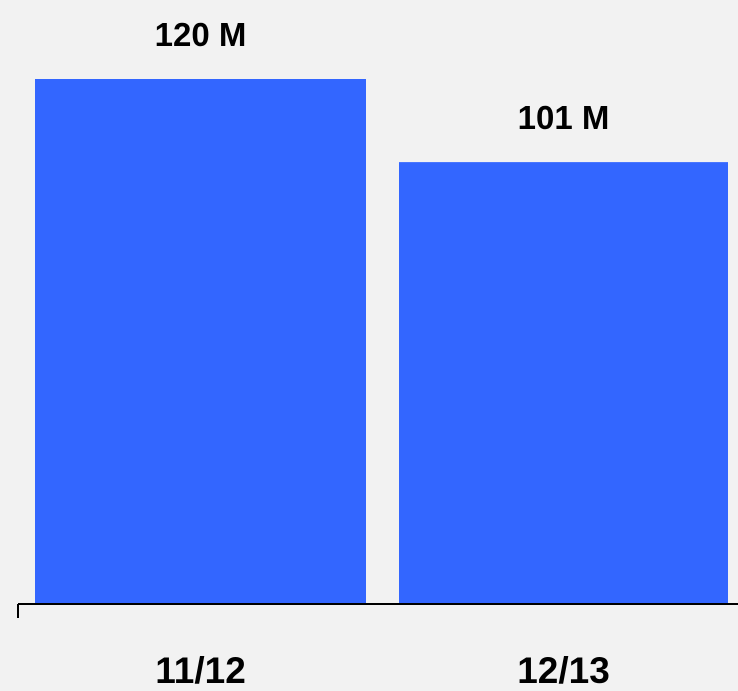 This screenshot has width=738, height=691. Describe the element at coordinates (382, 670) in the screenshot. I see `x-tick-labels-layer: 11/12 12/13` at that location.